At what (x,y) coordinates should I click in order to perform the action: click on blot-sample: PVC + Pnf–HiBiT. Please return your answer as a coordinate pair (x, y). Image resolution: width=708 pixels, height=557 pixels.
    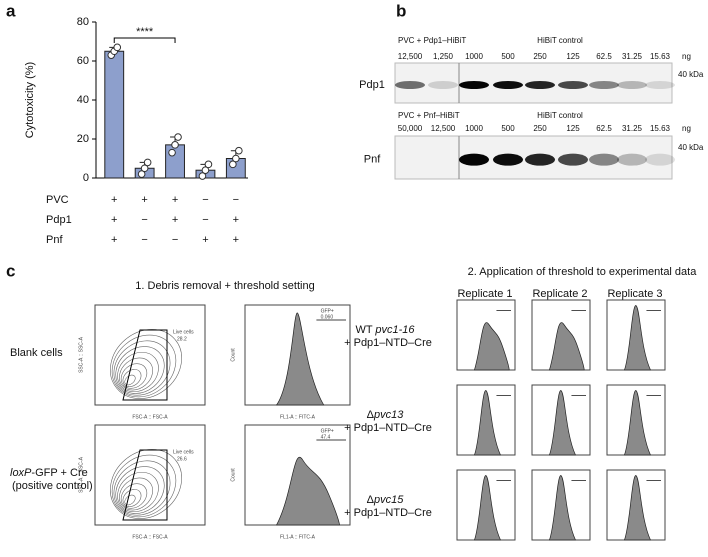
    Looking at the image, I should click on (429, 115).